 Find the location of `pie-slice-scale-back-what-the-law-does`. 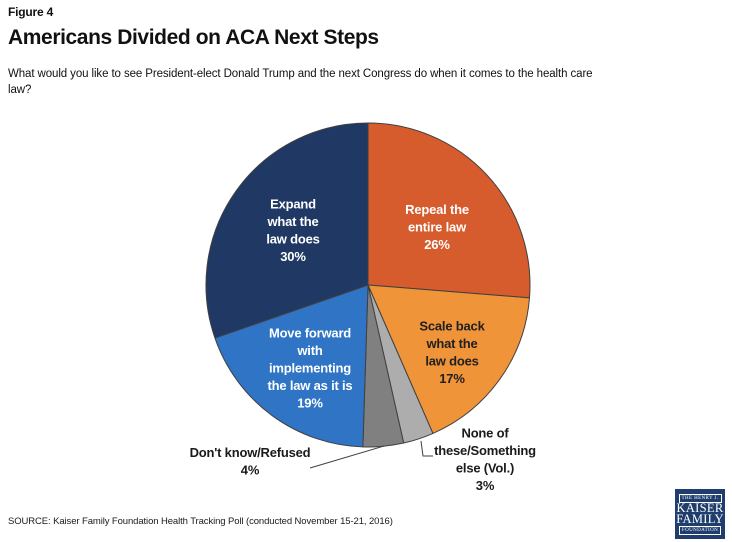

pie-slice-scale-back-what-the-law-does is located at coordinates (448, 359).